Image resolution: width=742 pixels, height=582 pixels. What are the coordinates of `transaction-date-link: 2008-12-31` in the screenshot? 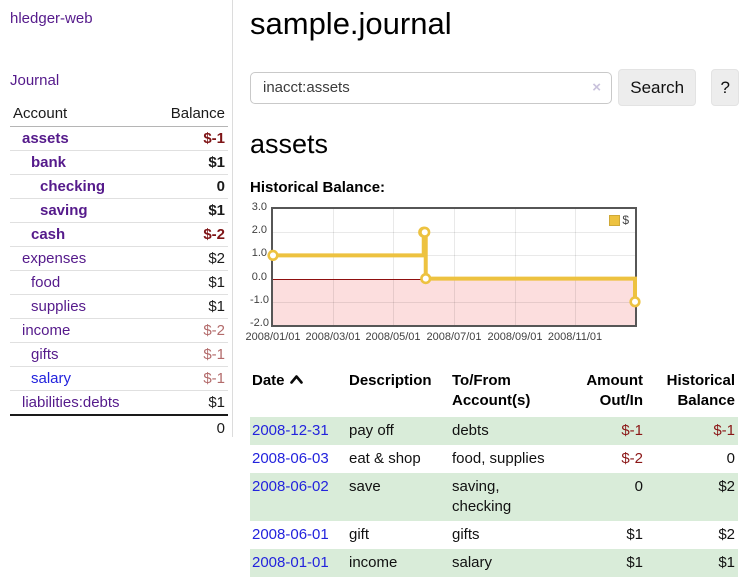 It's located at (290, 430).